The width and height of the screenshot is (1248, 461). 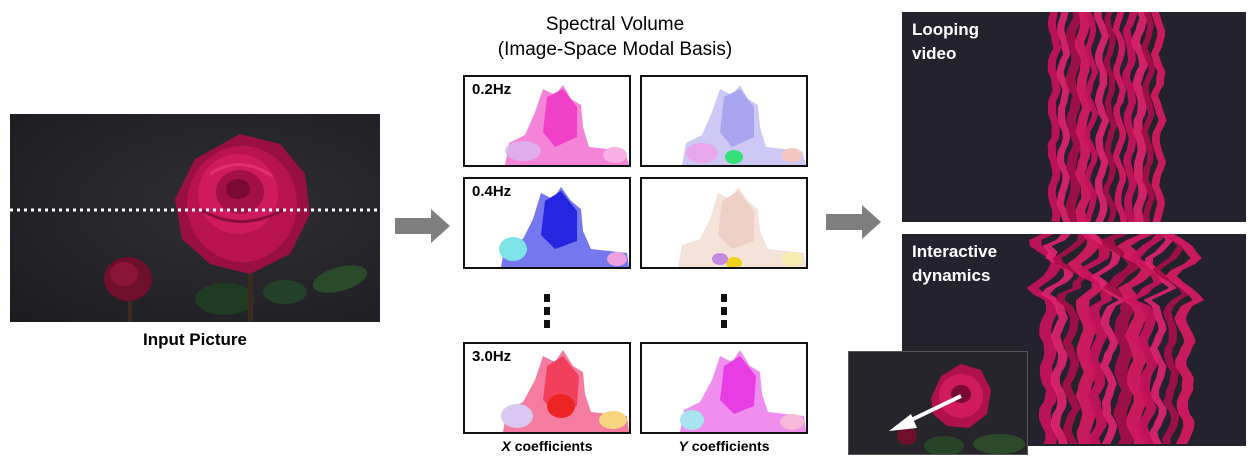 What do you see at coordinates (724, 223) in the screenshot?
I see `y-coef-panel-0-4hz` at bounding box center [724, 223].